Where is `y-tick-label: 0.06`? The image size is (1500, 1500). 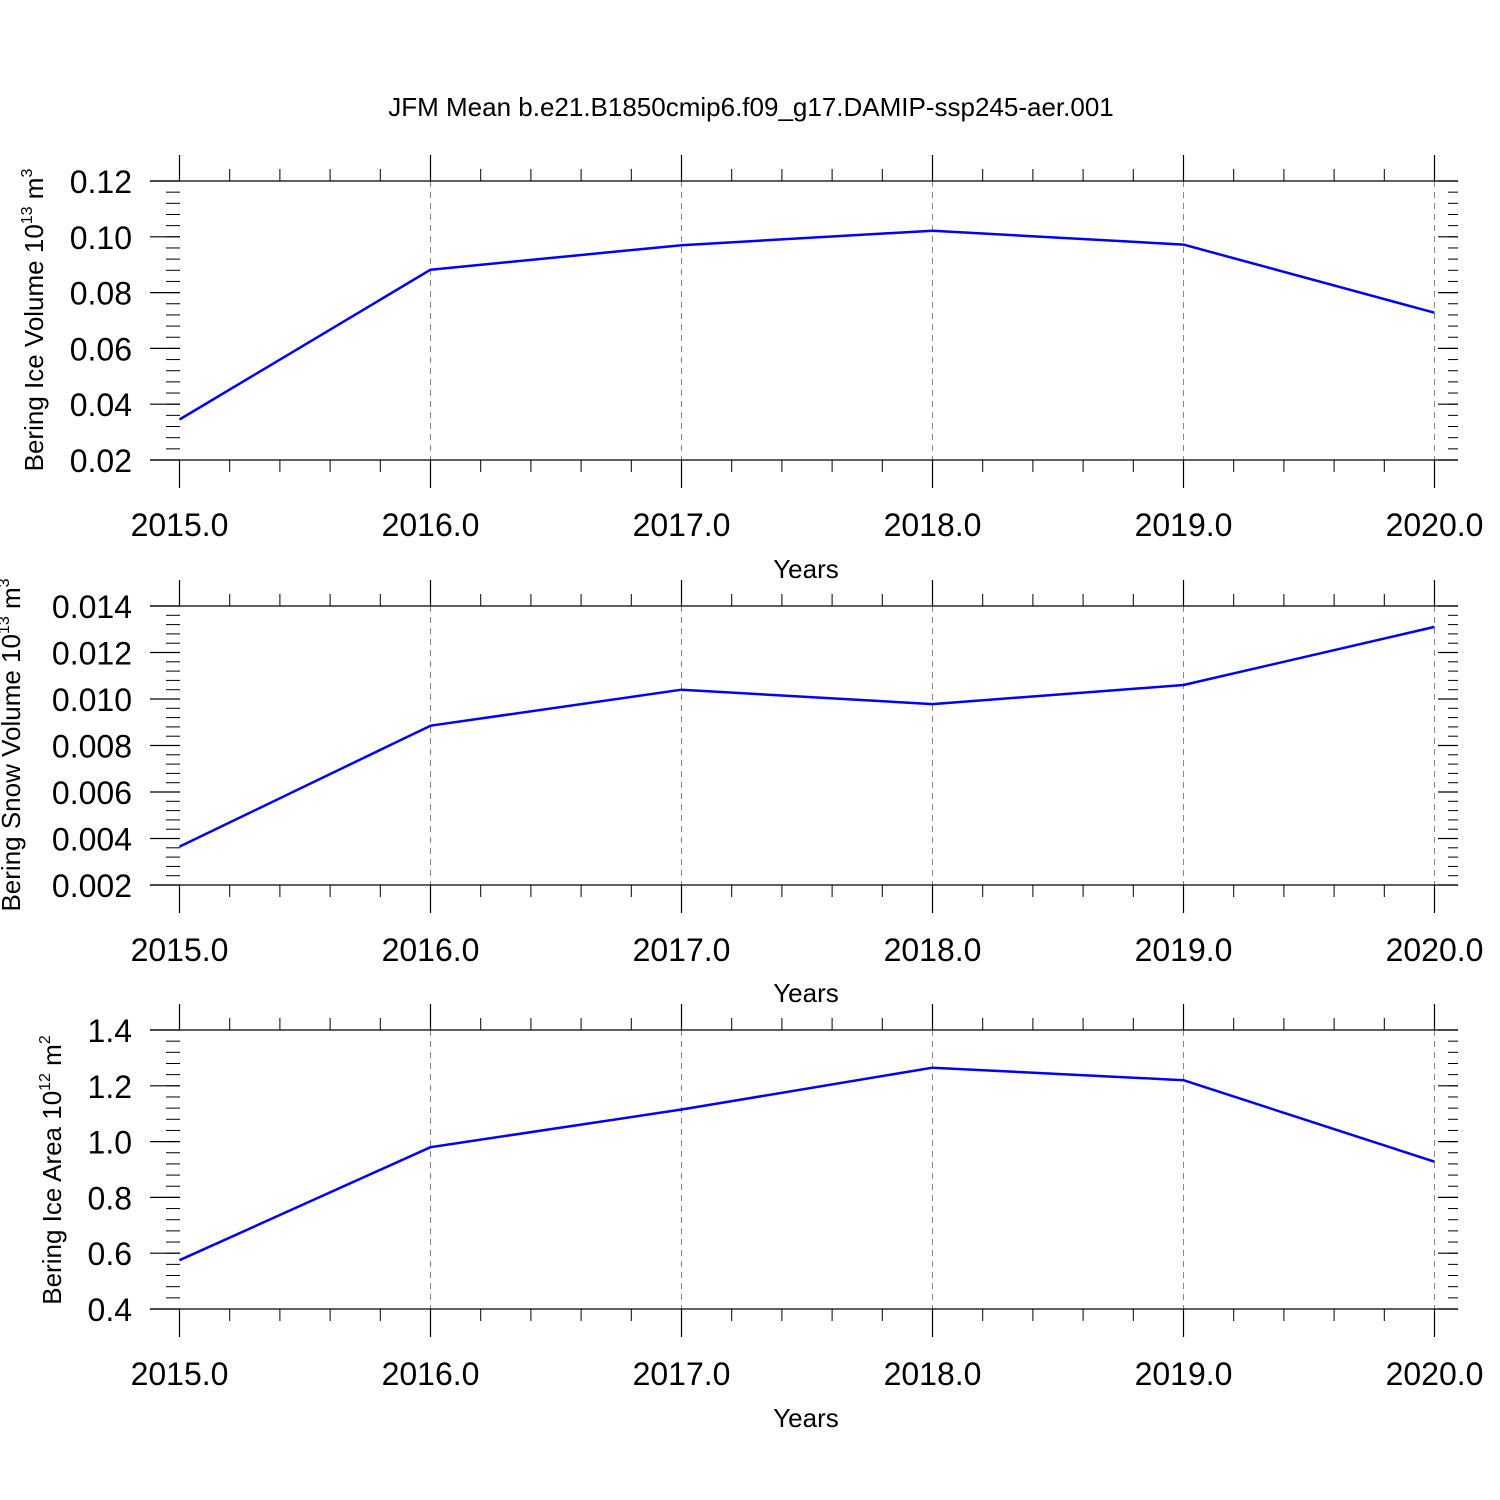
y-tick-label: 0.06 is located at coordinates (101, 349).